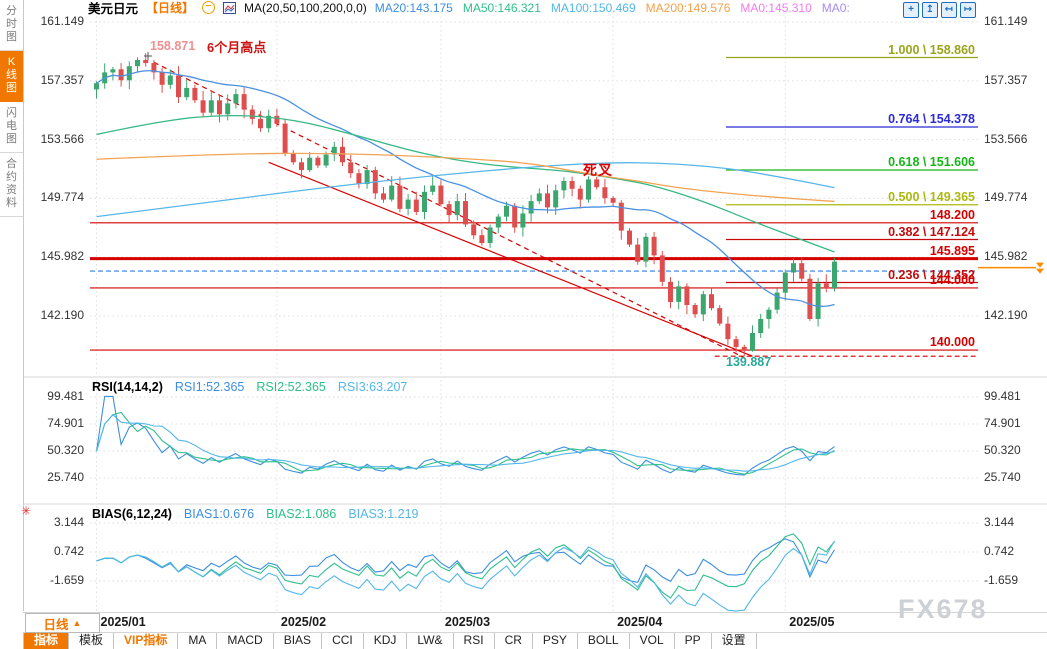 The image size is (1047, 649). I want to click on rsi-legend-value: RSI2:52.365, so click(291, 387).